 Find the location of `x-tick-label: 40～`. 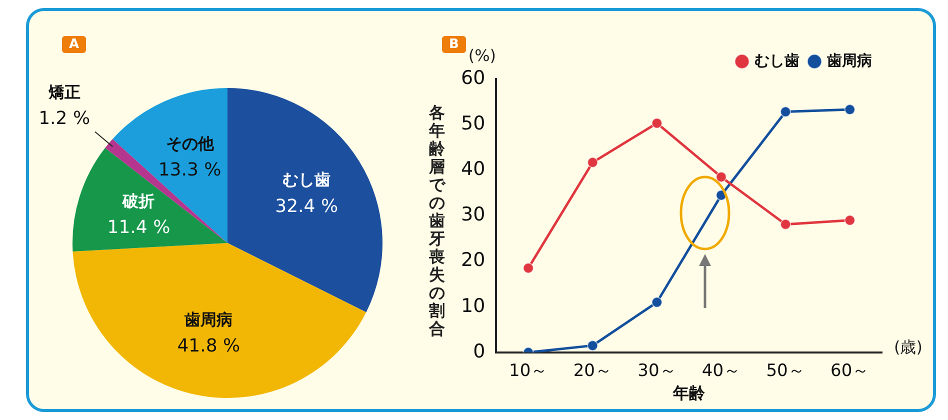

x-tick-label: 40～ is located at coordinates (721, 371).